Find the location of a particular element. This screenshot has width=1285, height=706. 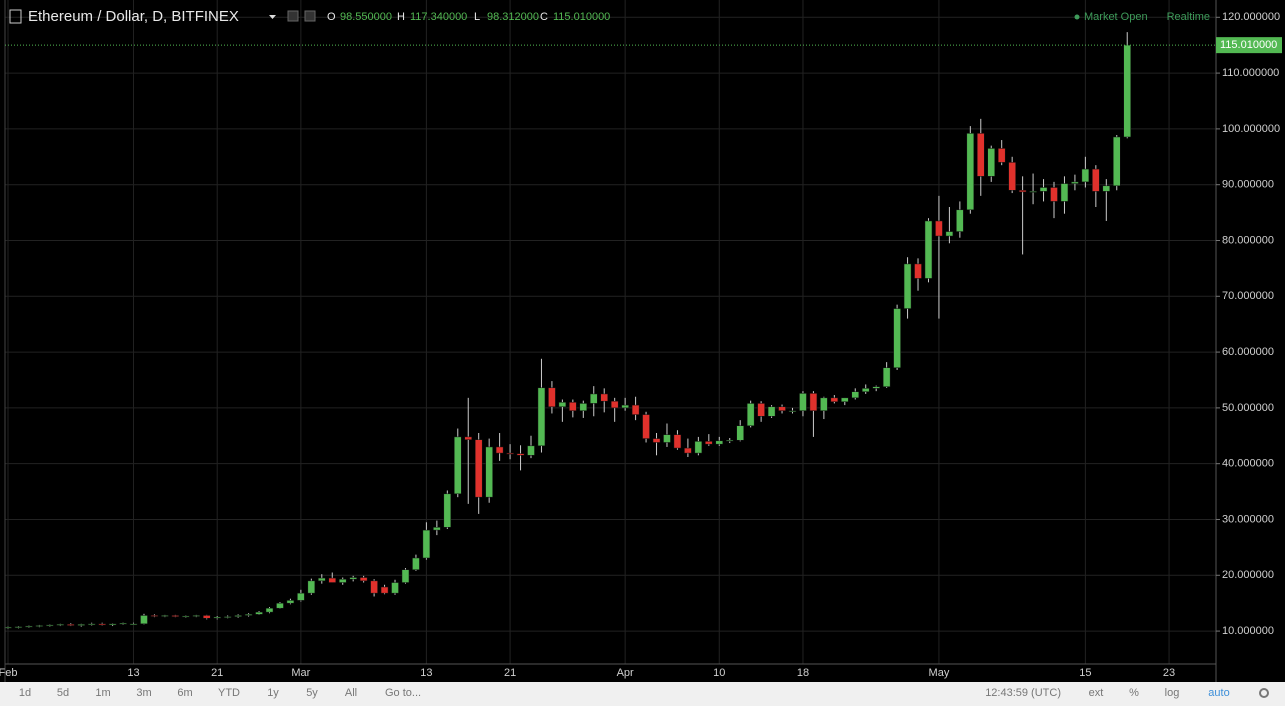

range-button: 1y is located at coordinates (273, 693).